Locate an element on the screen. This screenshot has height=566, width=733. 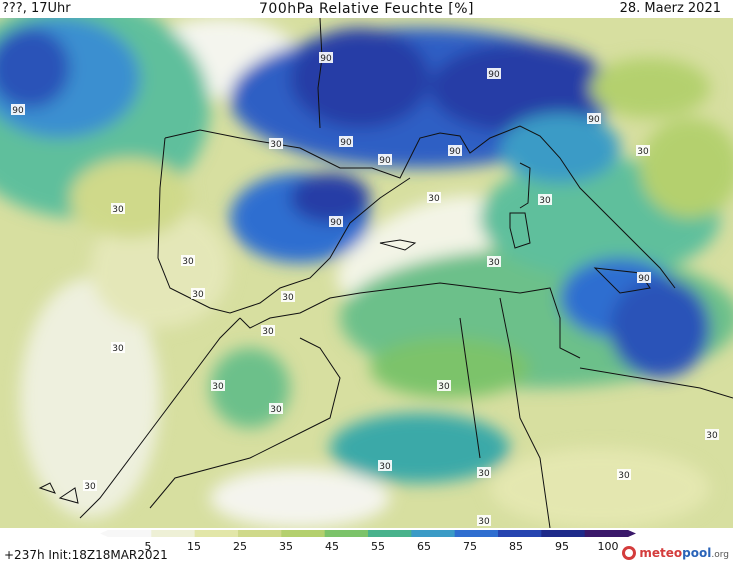
meteopool-logo: meteopool.org is located at coordinates (675, 553).